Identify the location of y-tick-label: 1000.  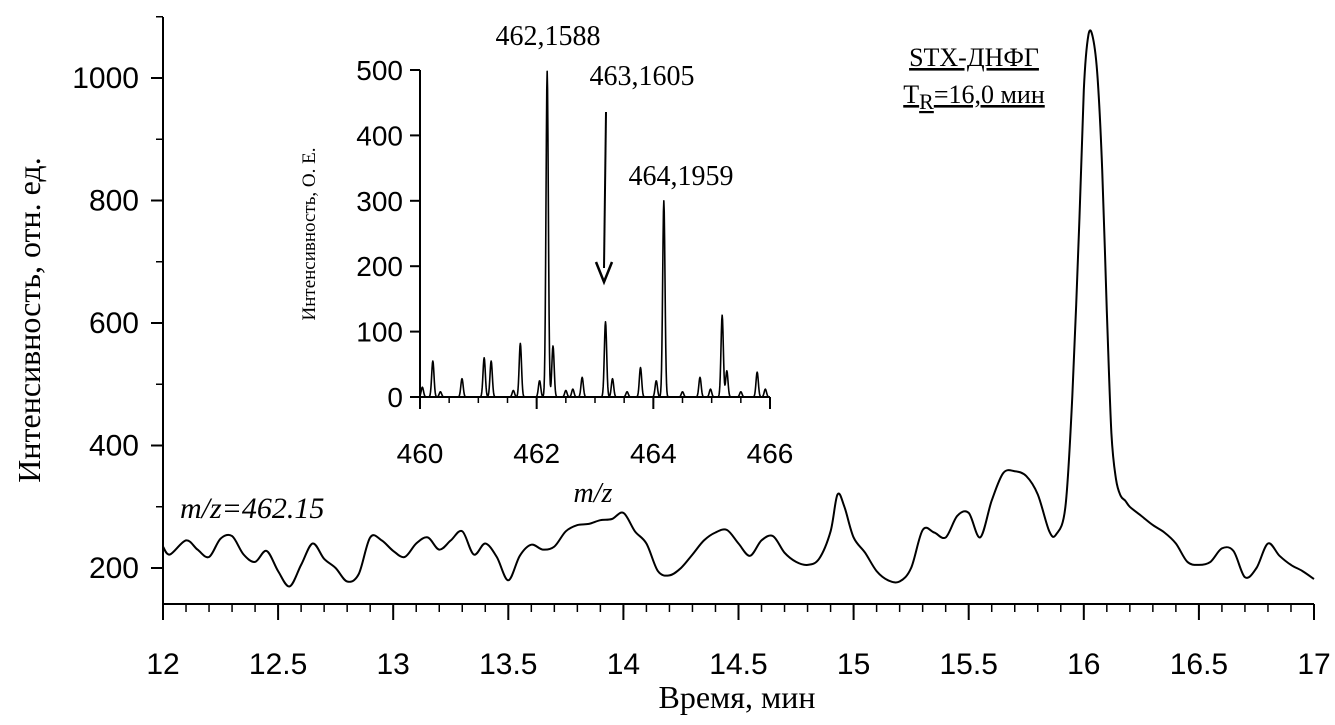
(105, 78).